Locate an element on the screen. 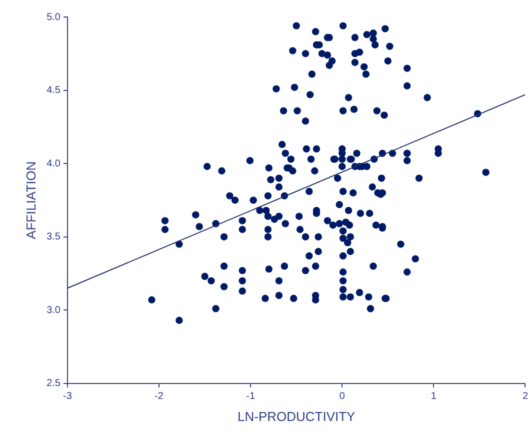  x-tick-label: 1 is located at coordinates (433, 396).